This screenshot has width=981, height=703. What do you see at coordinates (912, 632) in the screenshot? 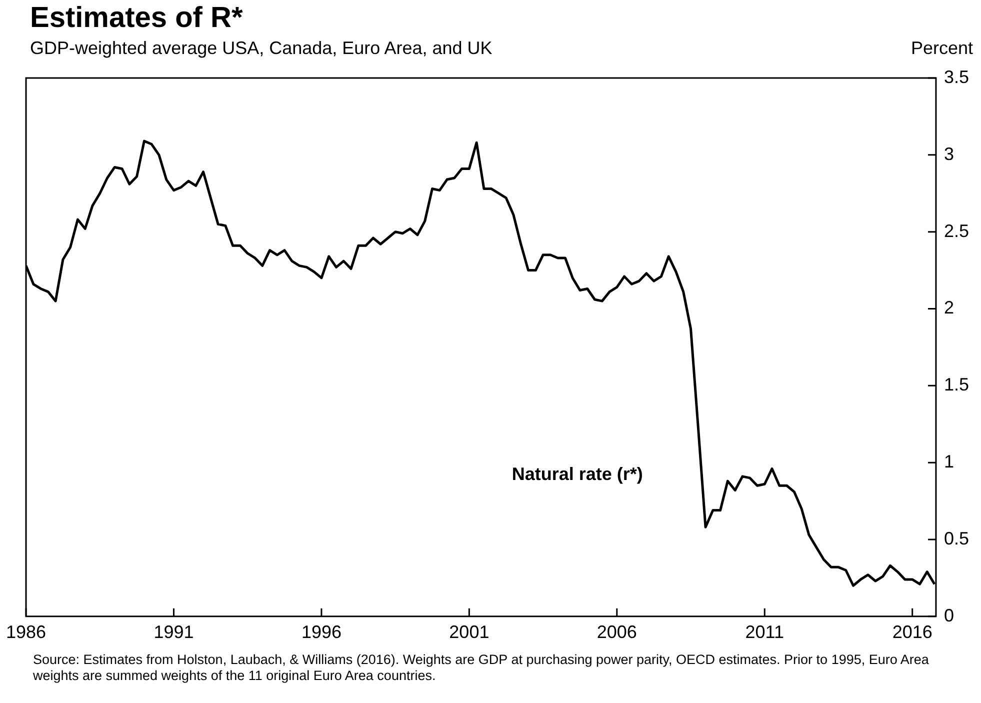
I see `x-tick-label: 2016` at bounding box center [912, 632].